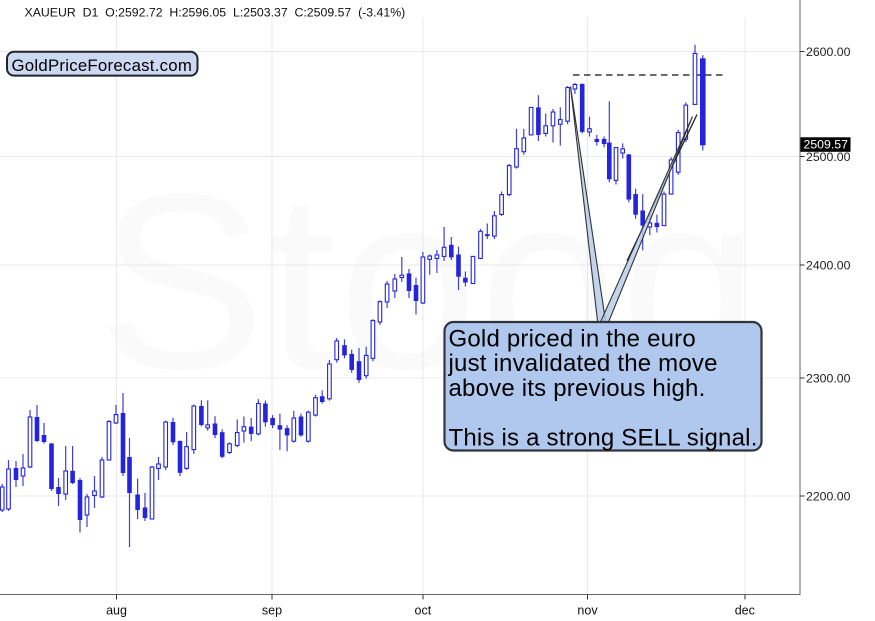 Image resolution: width=875 pixels, height=621 pixels. Describe the element at coordinates (577, 388) in the screenshot. I see `svg-text: above its previous high.` at that location.